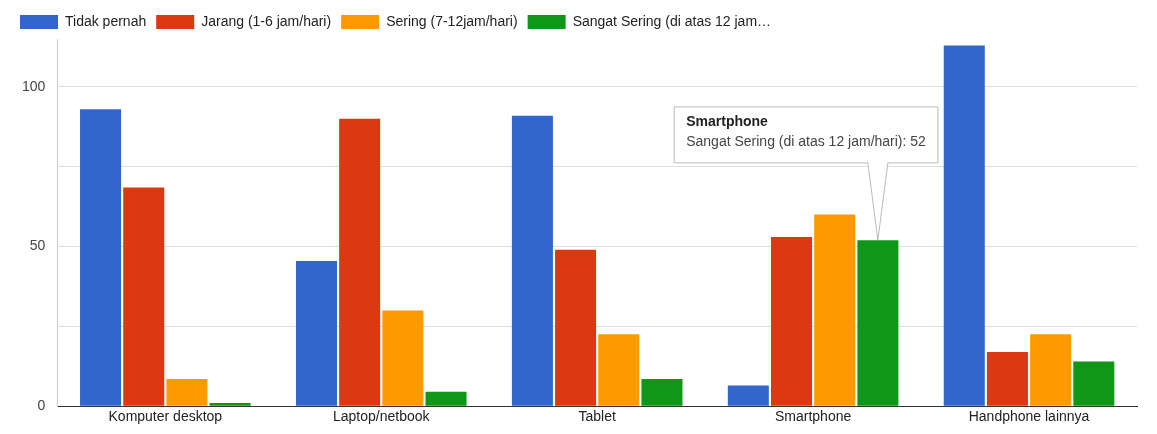 The height and width of the screenshot is (434, 1157). What do you see at coordinates (34, 85) in the screenshot?
I see `y-tick-label: 100` at bounding box center [34, 85].